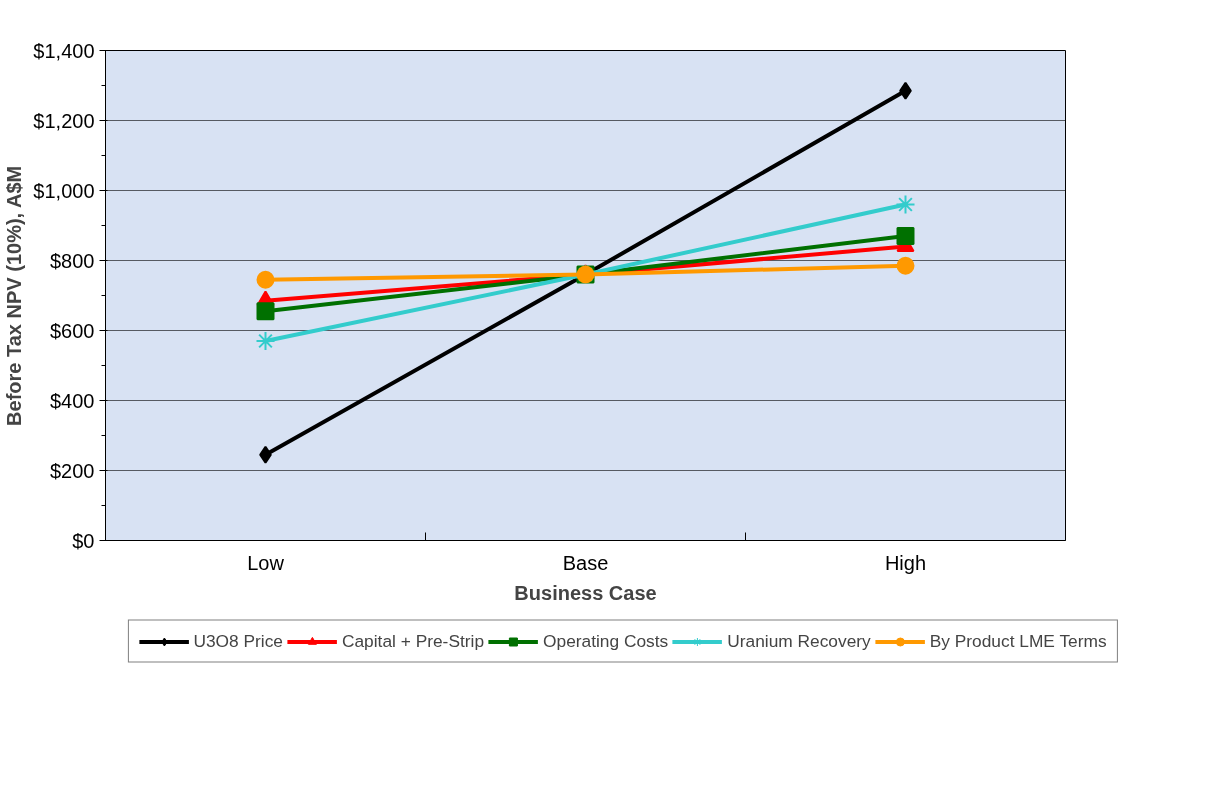  I want to click on legend-label: Capital + Pre-Strip, so click(413, 641).